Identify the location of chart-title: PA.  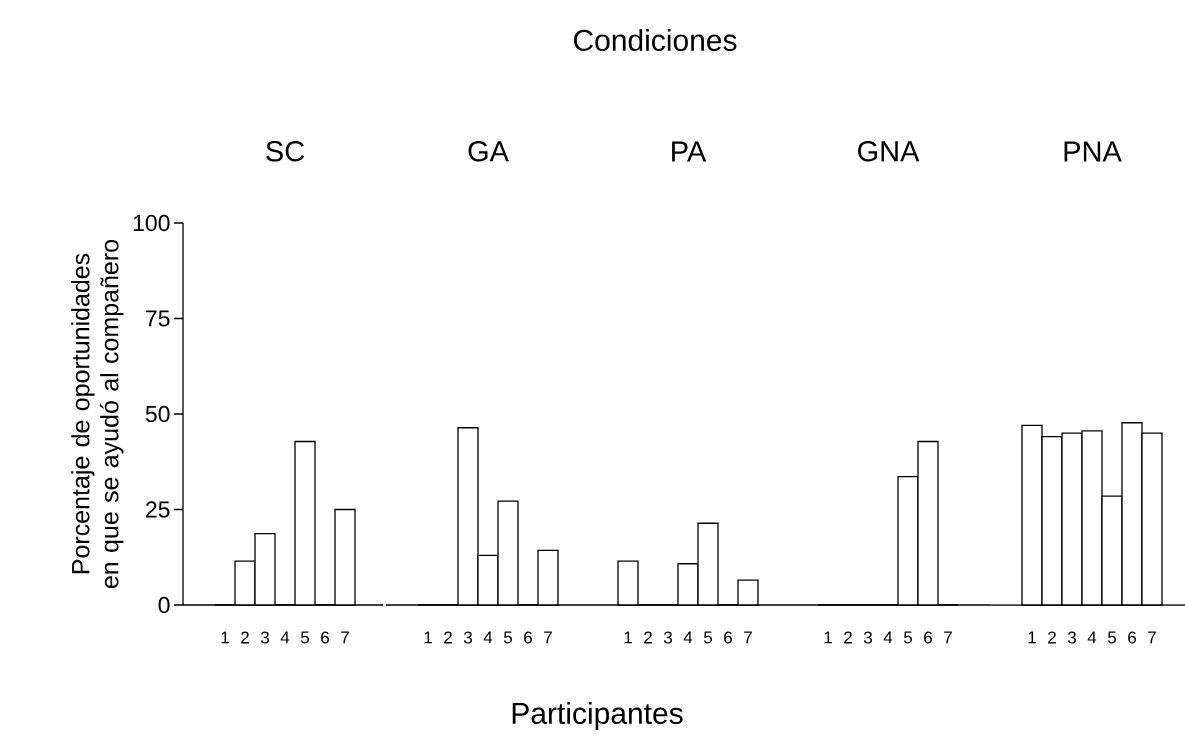
(689, 151).